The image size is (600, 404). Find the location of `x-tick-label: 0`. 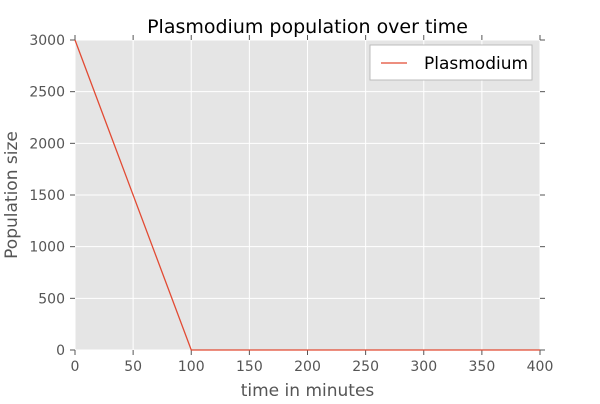

x-tick-label: 0 is located at coordinates (75, 367).